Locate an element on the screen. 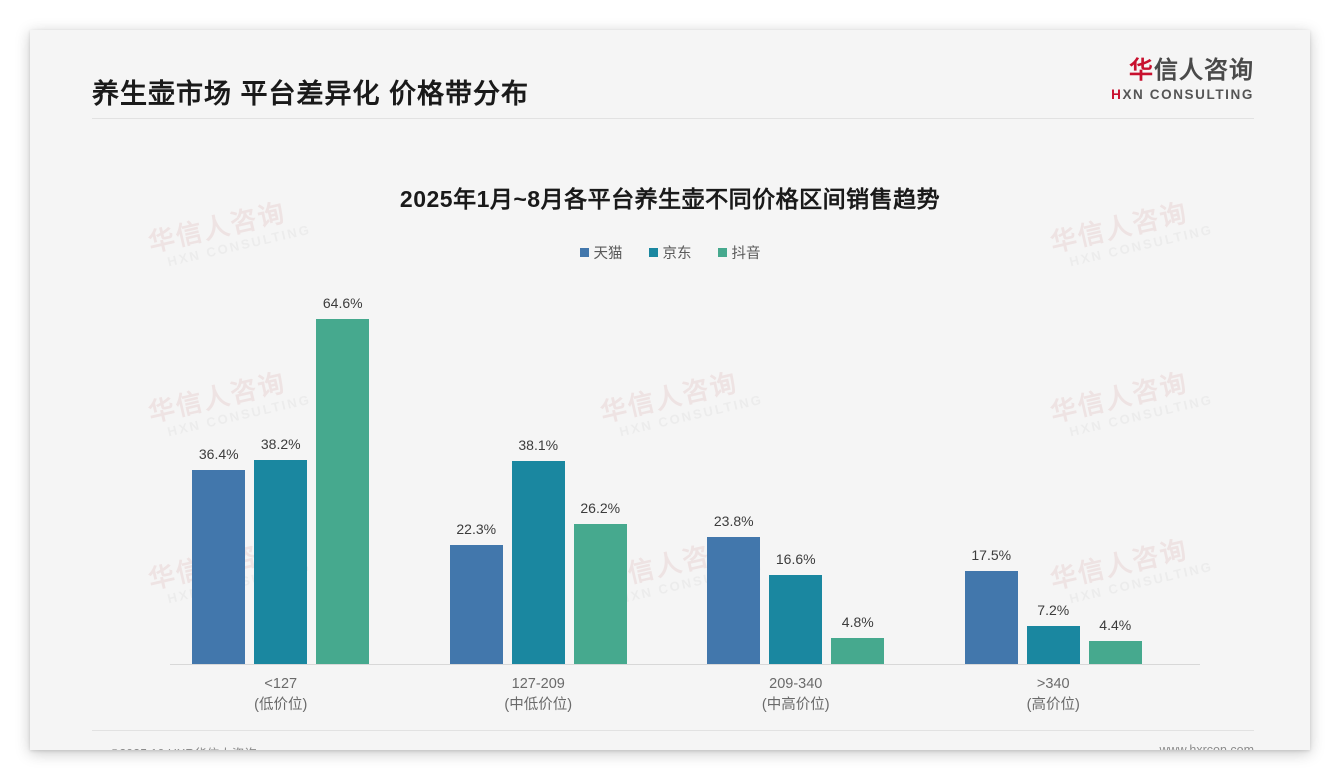 This screenshot has height=780, width=1340. legend-item-京东: 京东 is located at coordinates (670, 252).